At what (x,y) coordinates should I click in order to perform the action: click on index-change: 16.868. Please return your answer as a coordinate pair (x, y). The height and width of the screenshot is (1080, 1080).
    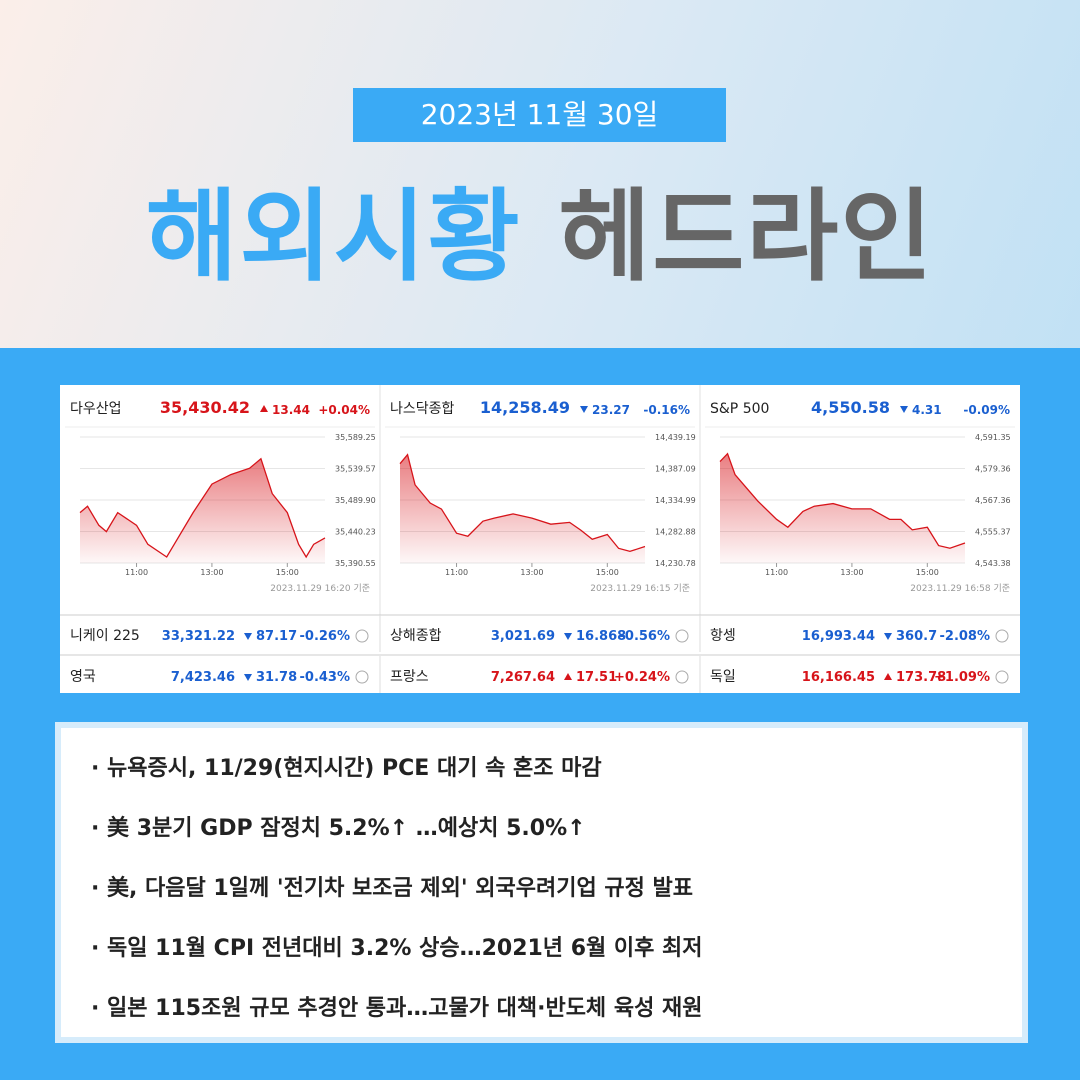
    Looking at the image, I should click on (601, 636).